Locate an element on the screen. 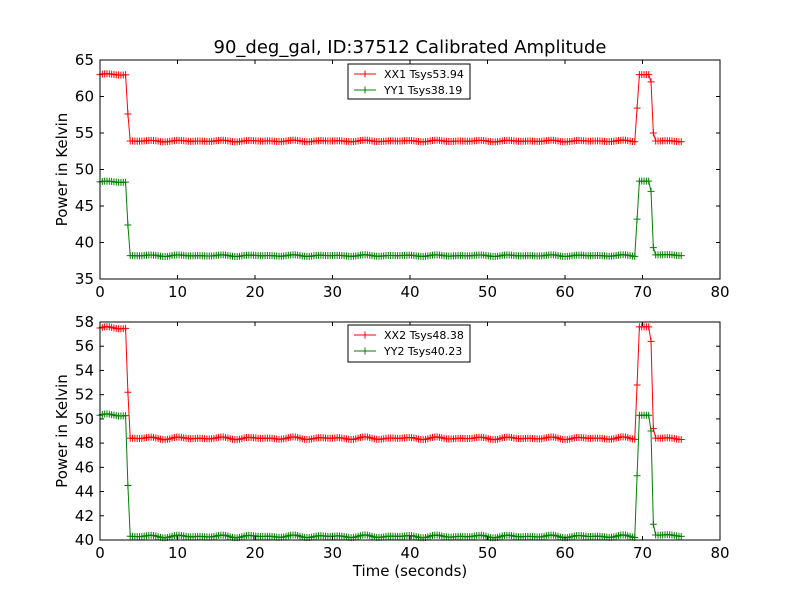 The width and height of the screenshot is (800, 600). series-markers-yy is located at coordinates (390, 219).